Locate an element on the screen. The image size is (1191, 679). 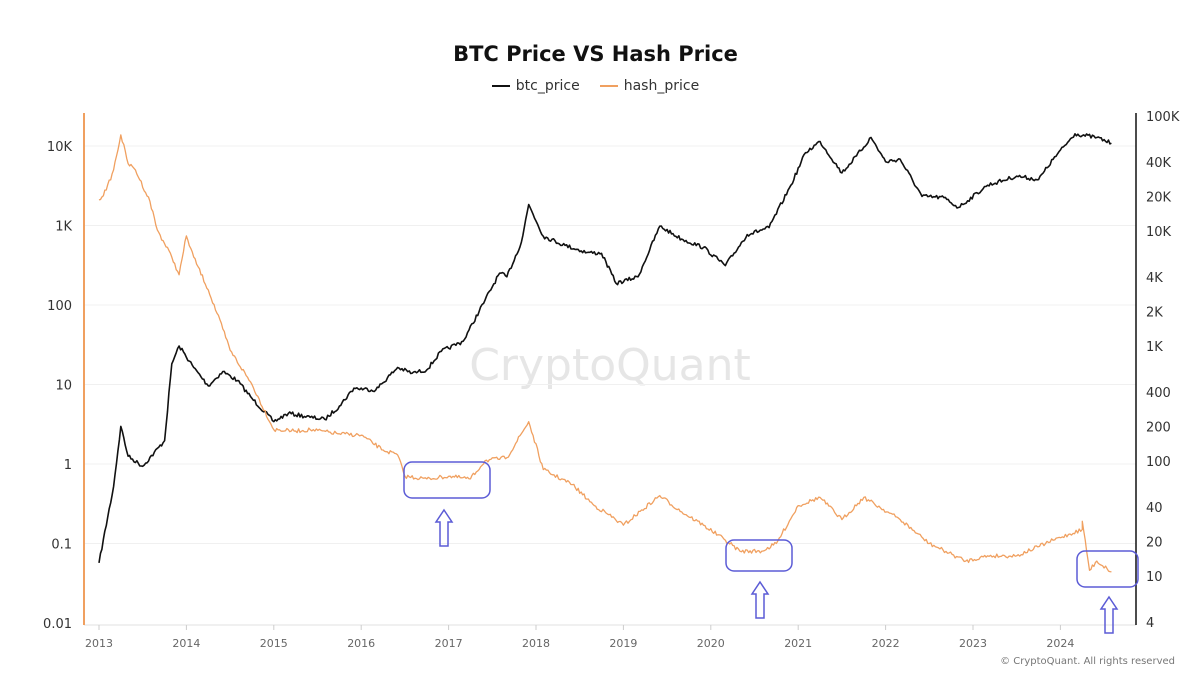
x-tick-label: 2015 is located at coordinates (274, 643).